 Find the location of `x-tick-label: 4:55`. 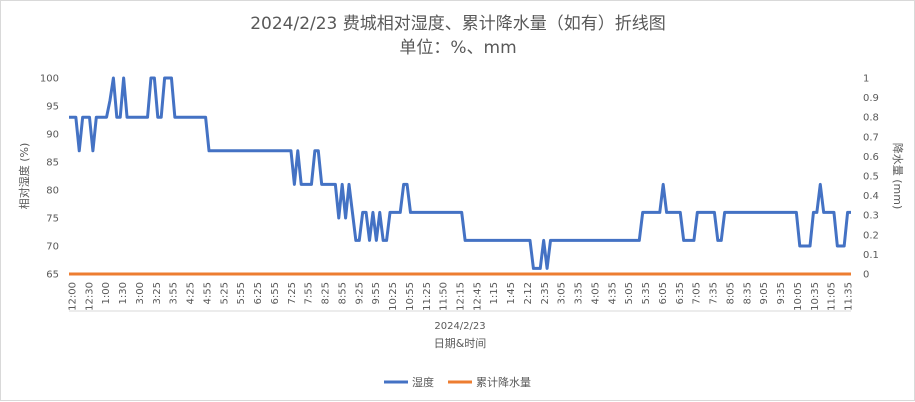

x-tick-label: 4:55 is located at coordinates (207, 293).